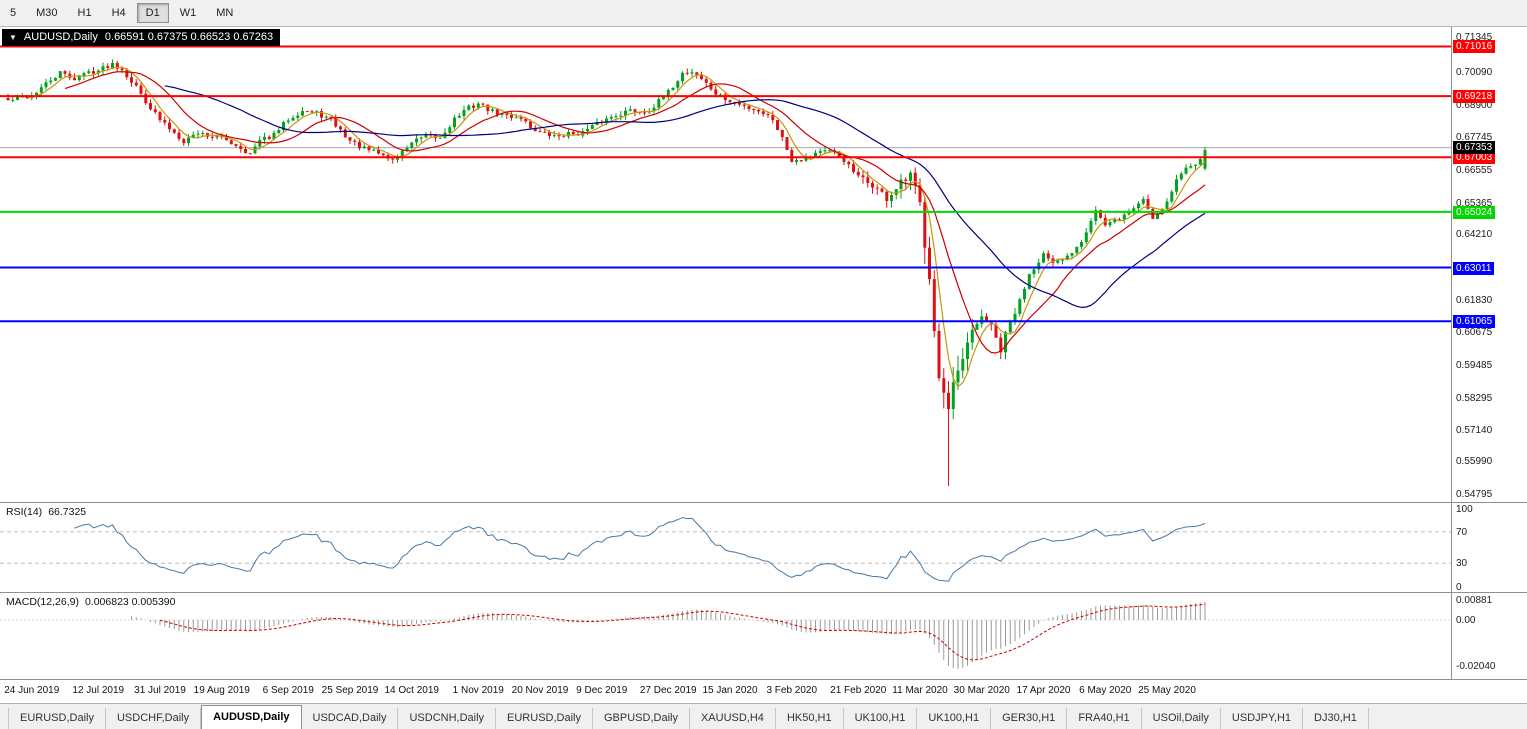 The image size is (1527, 729). I want to click on price-tick: 0.65365, so click(1474, 203).